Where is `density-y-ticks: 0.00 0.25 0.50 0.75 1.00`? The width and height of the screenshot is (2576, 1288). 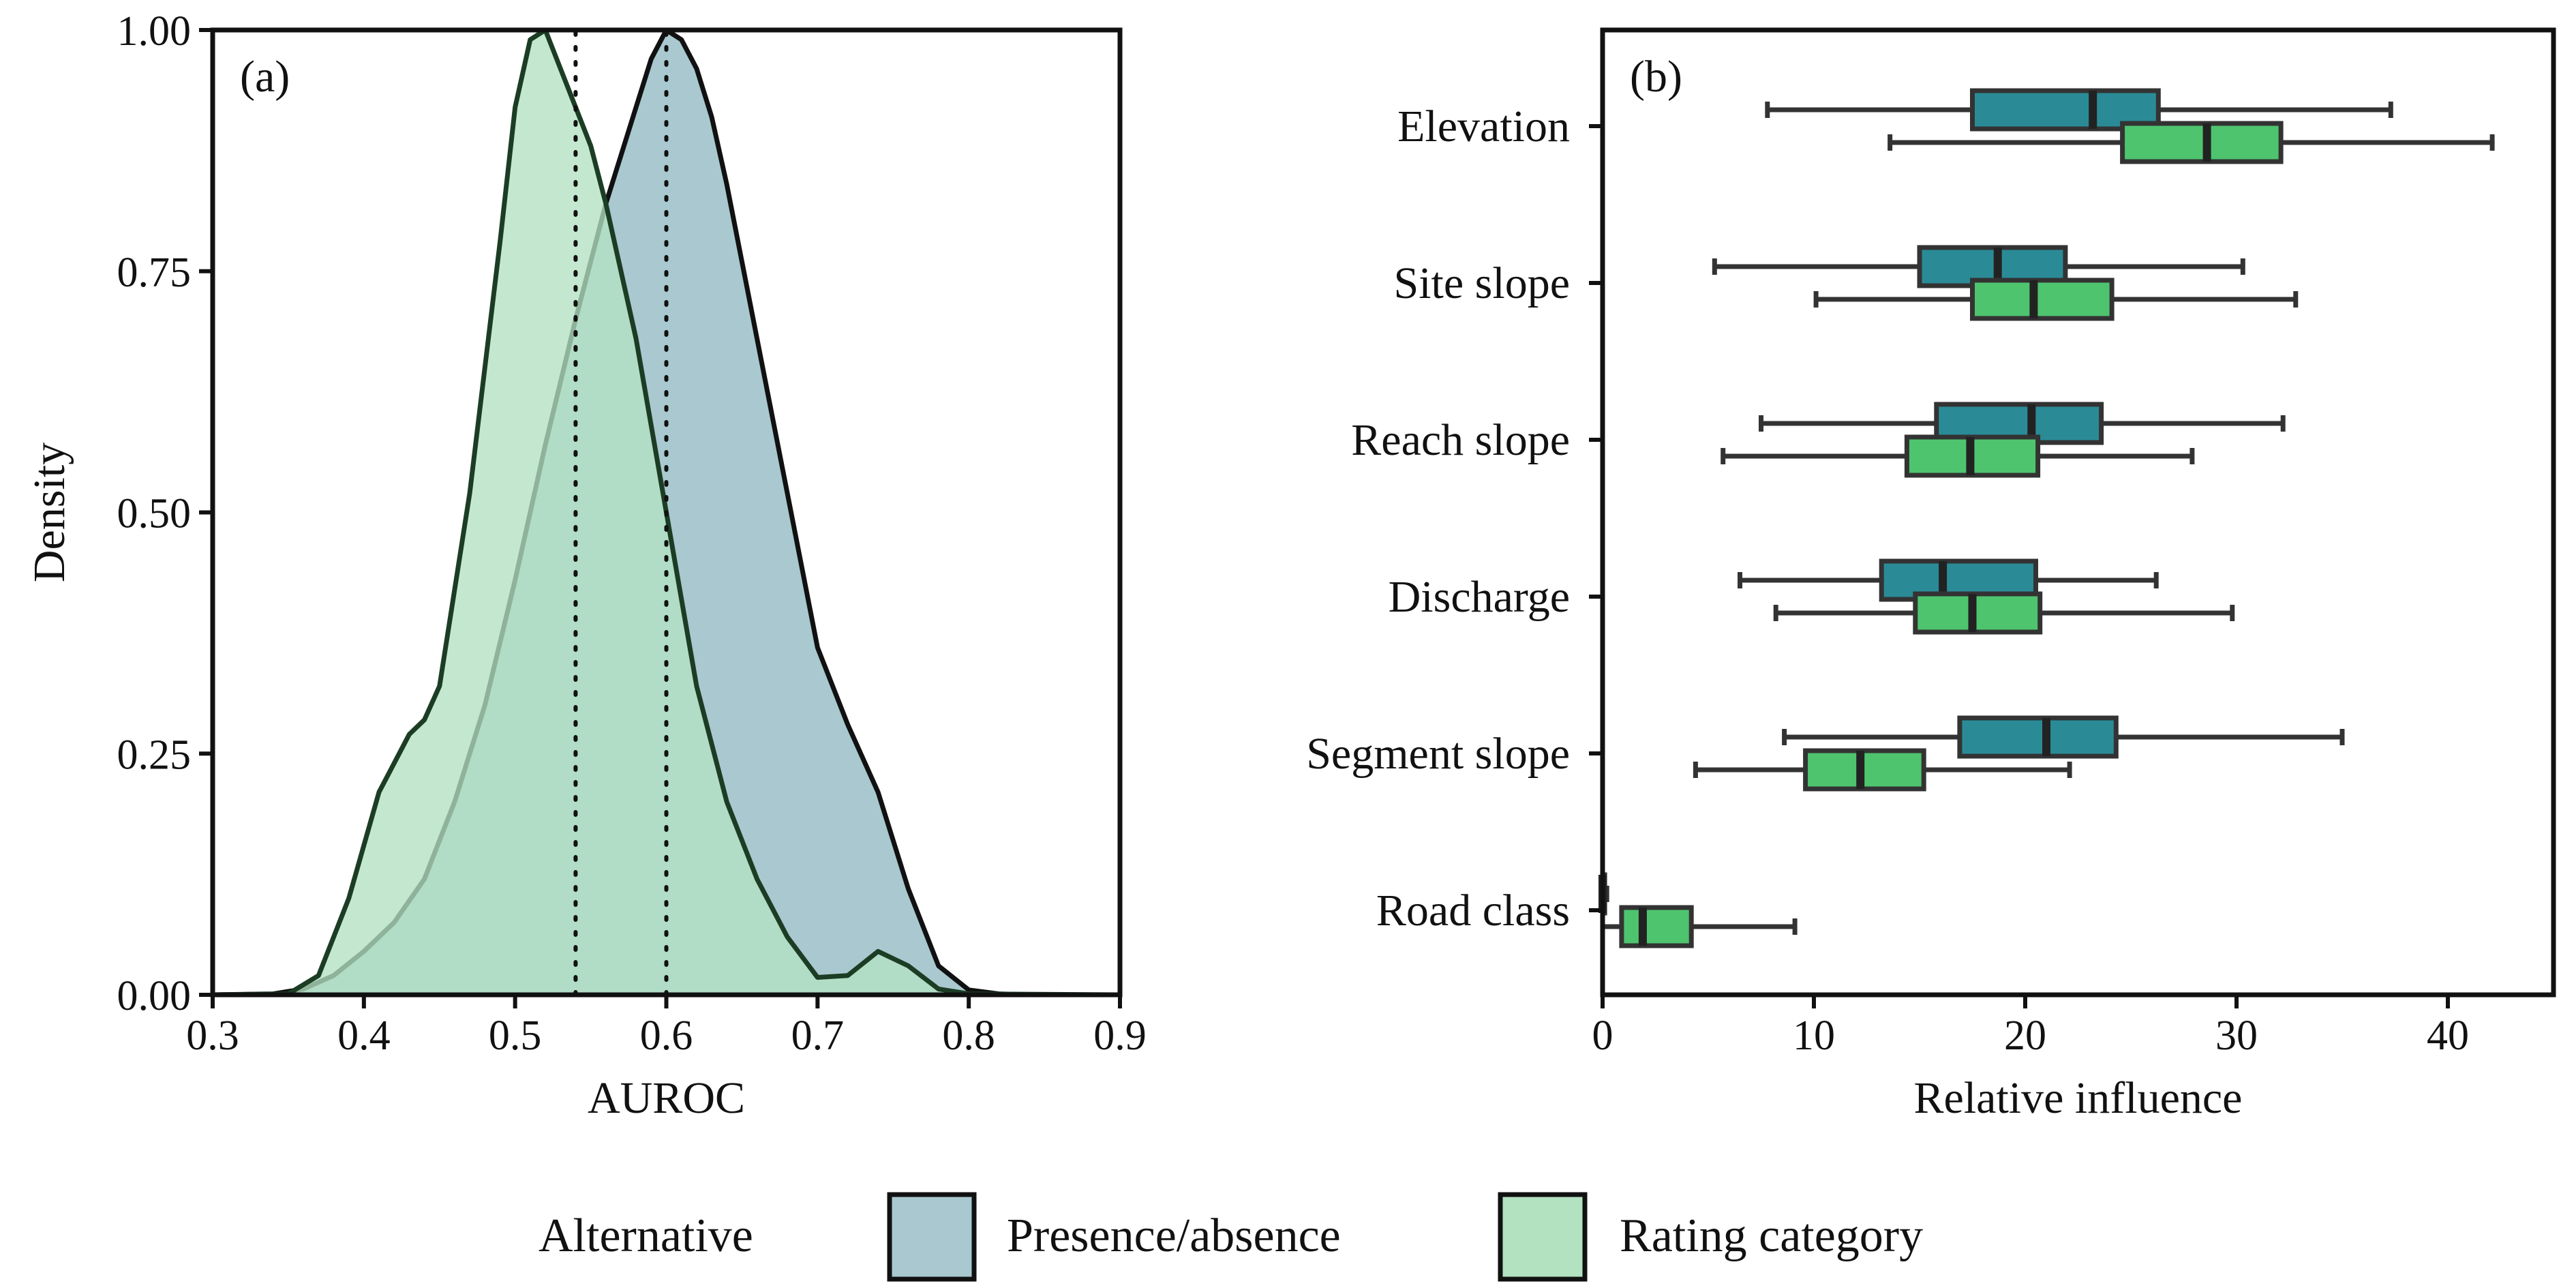
density-y-ticks: 0.00 0.25 0.50 0.75 1.00 is located at coordinates (165, 513).